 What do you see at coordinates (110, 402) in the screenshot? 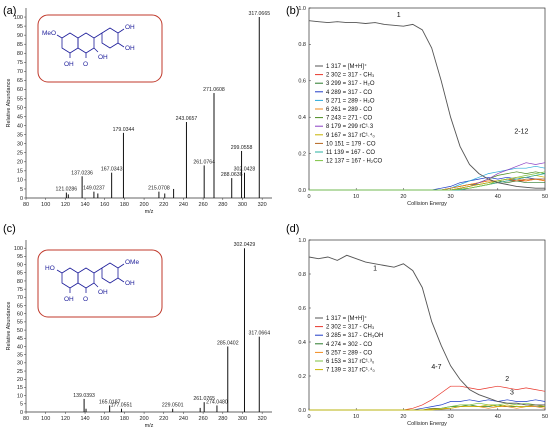
I see `peak-label: 165.0187` at bounding box center [110, 402].